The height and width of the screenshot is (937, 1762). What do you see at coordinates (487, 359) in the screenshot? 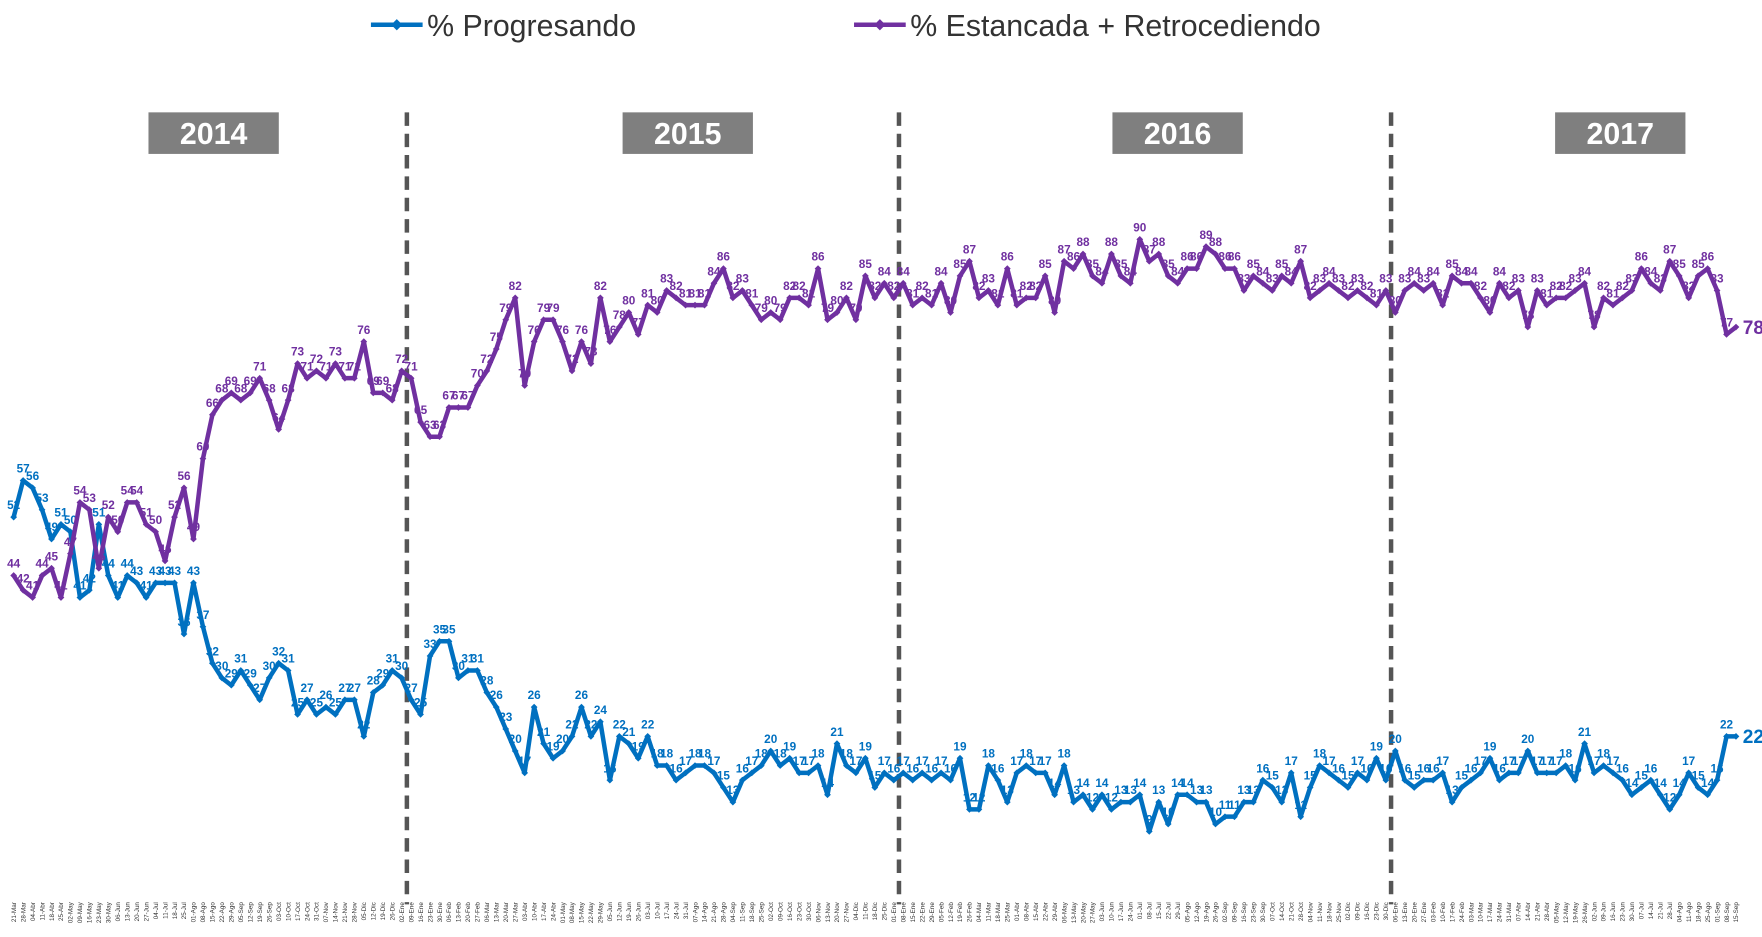
I see `data-label: 72` at bounding box center [487, 359].